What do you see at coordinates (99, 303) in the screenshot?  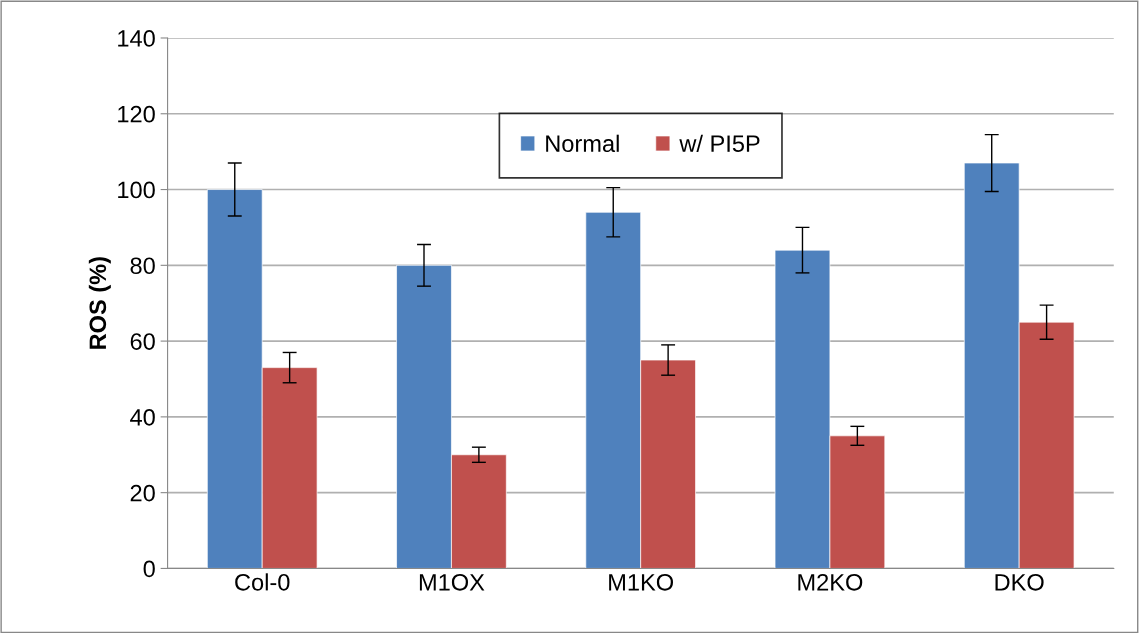 I see `y-axis-title: ROS (%)` at bounding box center [99, 303].